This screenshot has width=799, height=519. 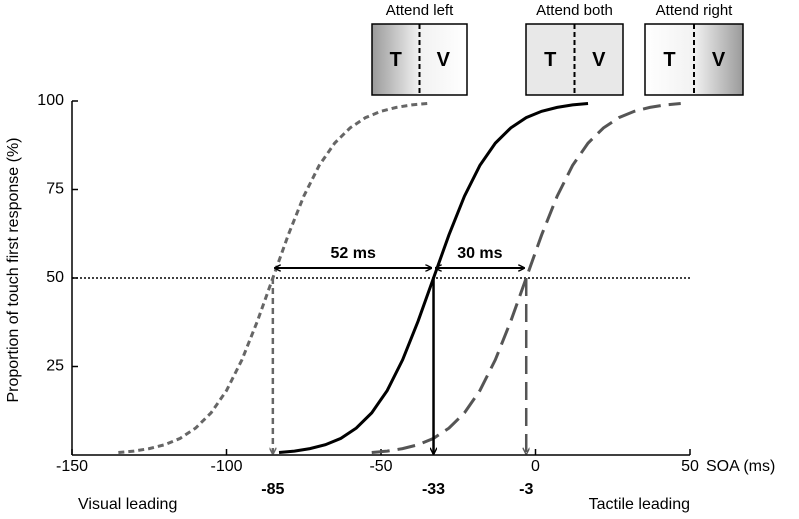 I want to click on left-note: Visual leading, so click(x=127, y=504).